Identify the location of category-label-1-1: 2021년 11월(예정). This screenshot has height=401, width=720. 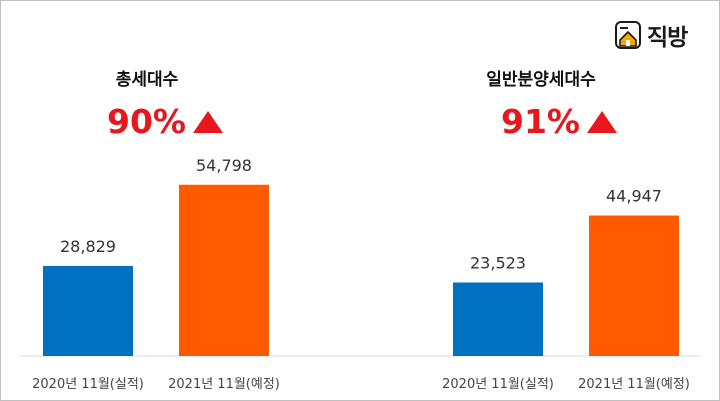
(634, 384).